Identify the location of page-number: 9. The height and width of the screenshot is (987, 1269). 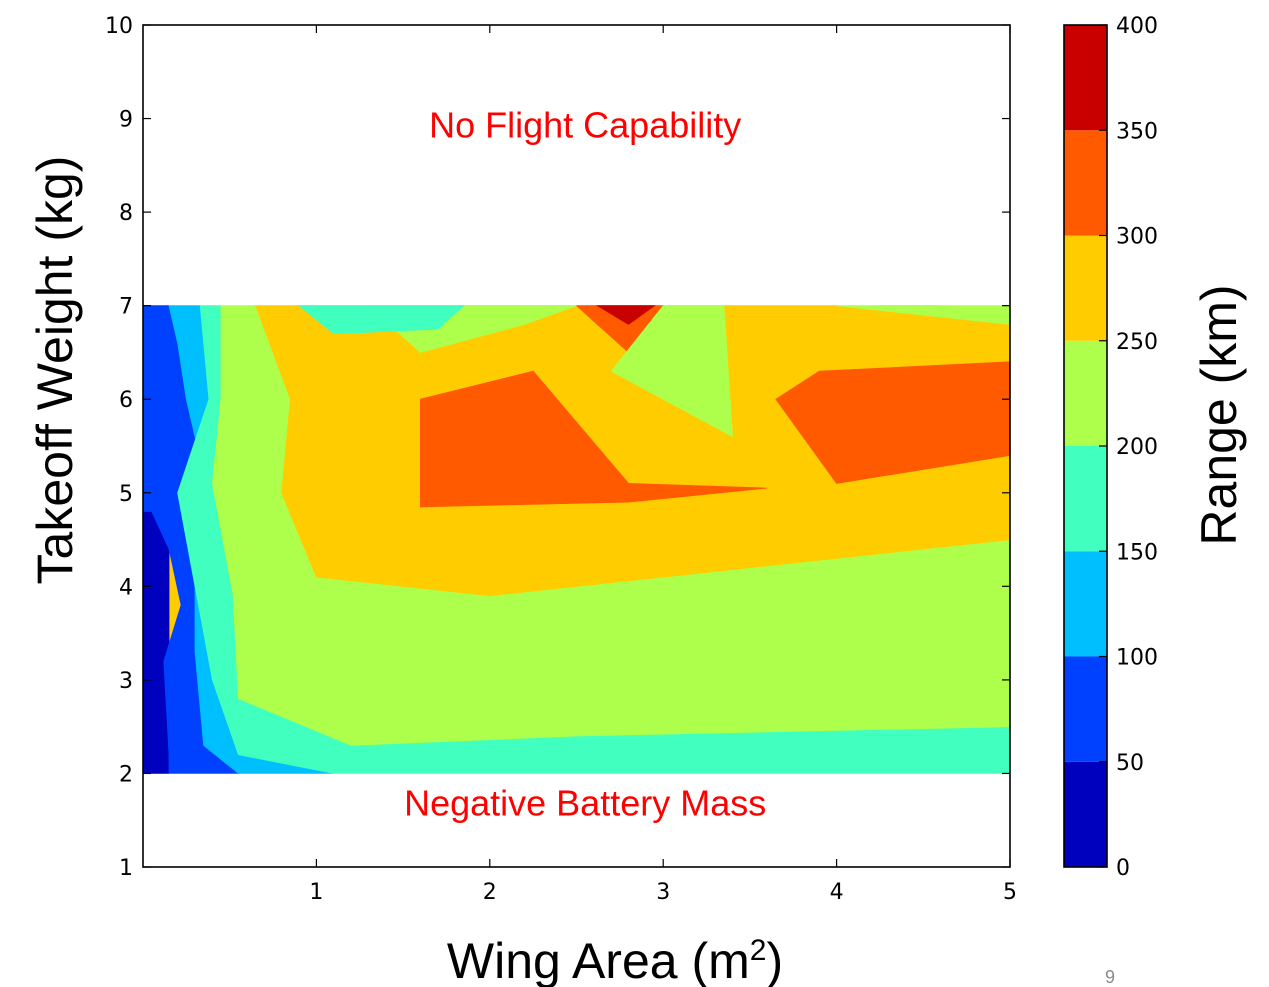
(1110, 977).